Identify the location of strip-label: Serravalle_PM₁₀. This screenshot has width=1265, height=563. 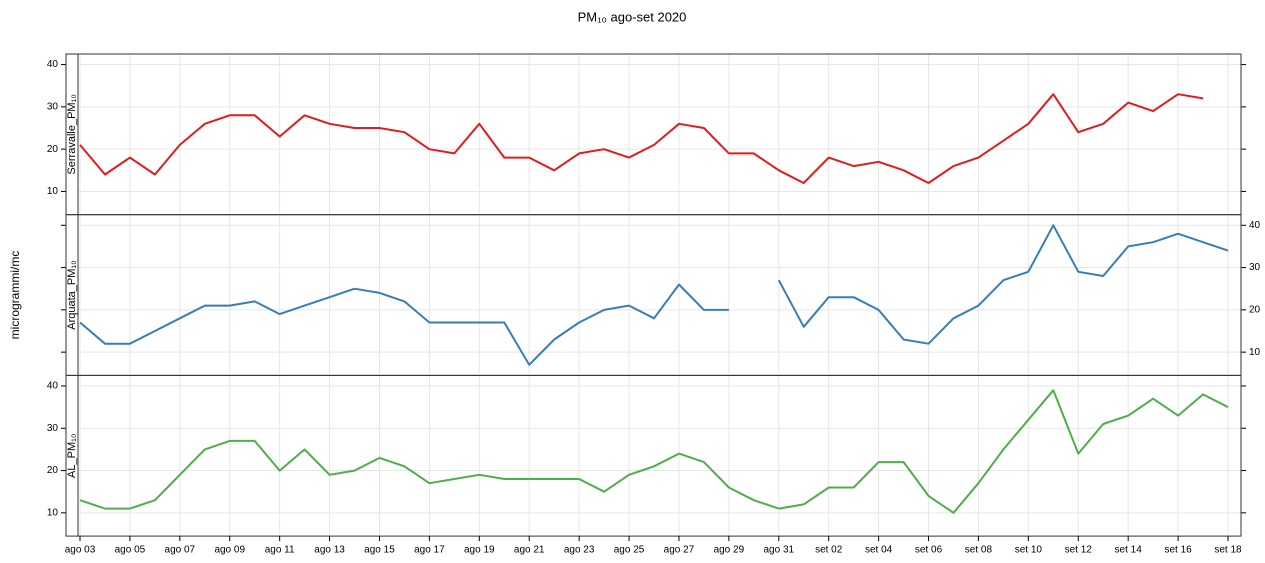
(72, 134).